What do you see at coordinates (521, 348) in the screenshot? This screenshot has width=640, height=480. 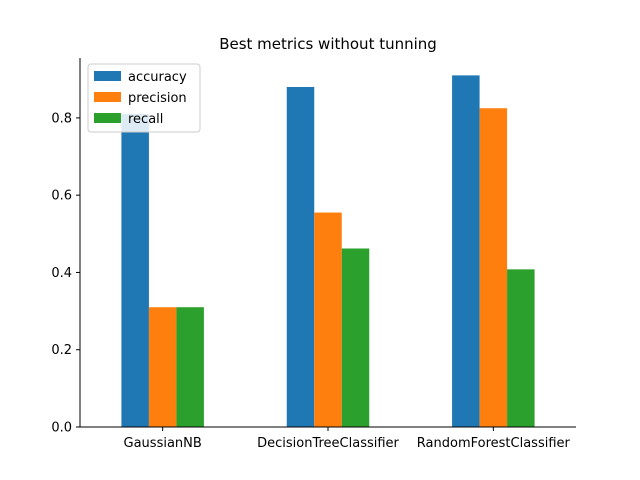 I see `bar-recall-RandomForestClassifier` at bounding box center [521, 348].